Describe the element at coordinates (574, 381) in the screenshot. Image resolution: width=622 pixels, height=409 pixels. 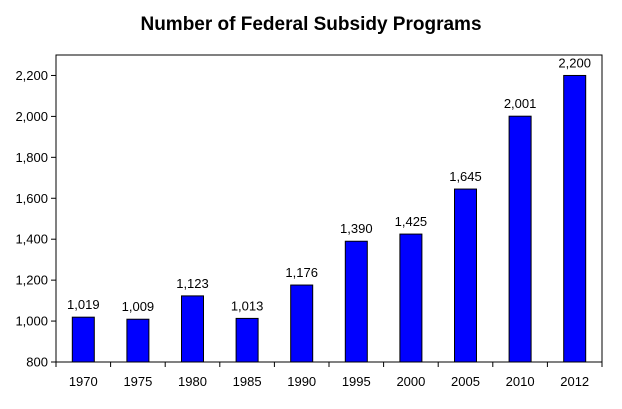
I see `x-tick-label-2012: 2012` at that location.